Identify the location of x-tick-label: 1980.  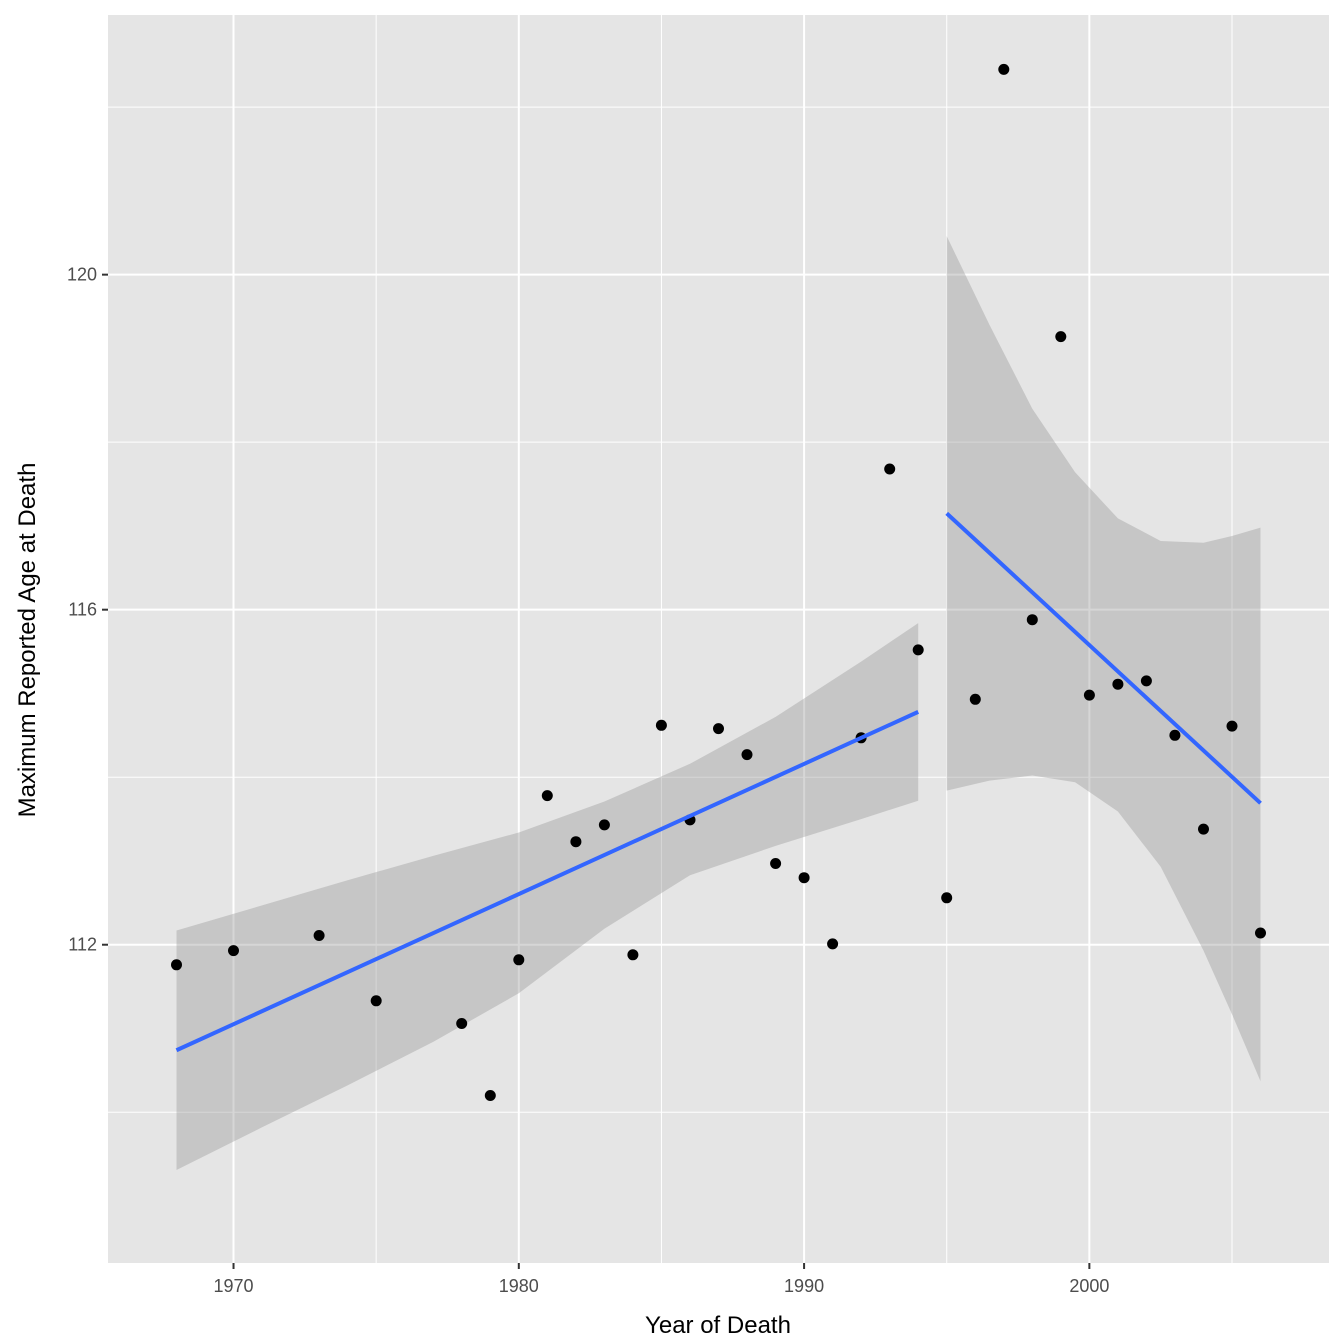
(519, 1286).